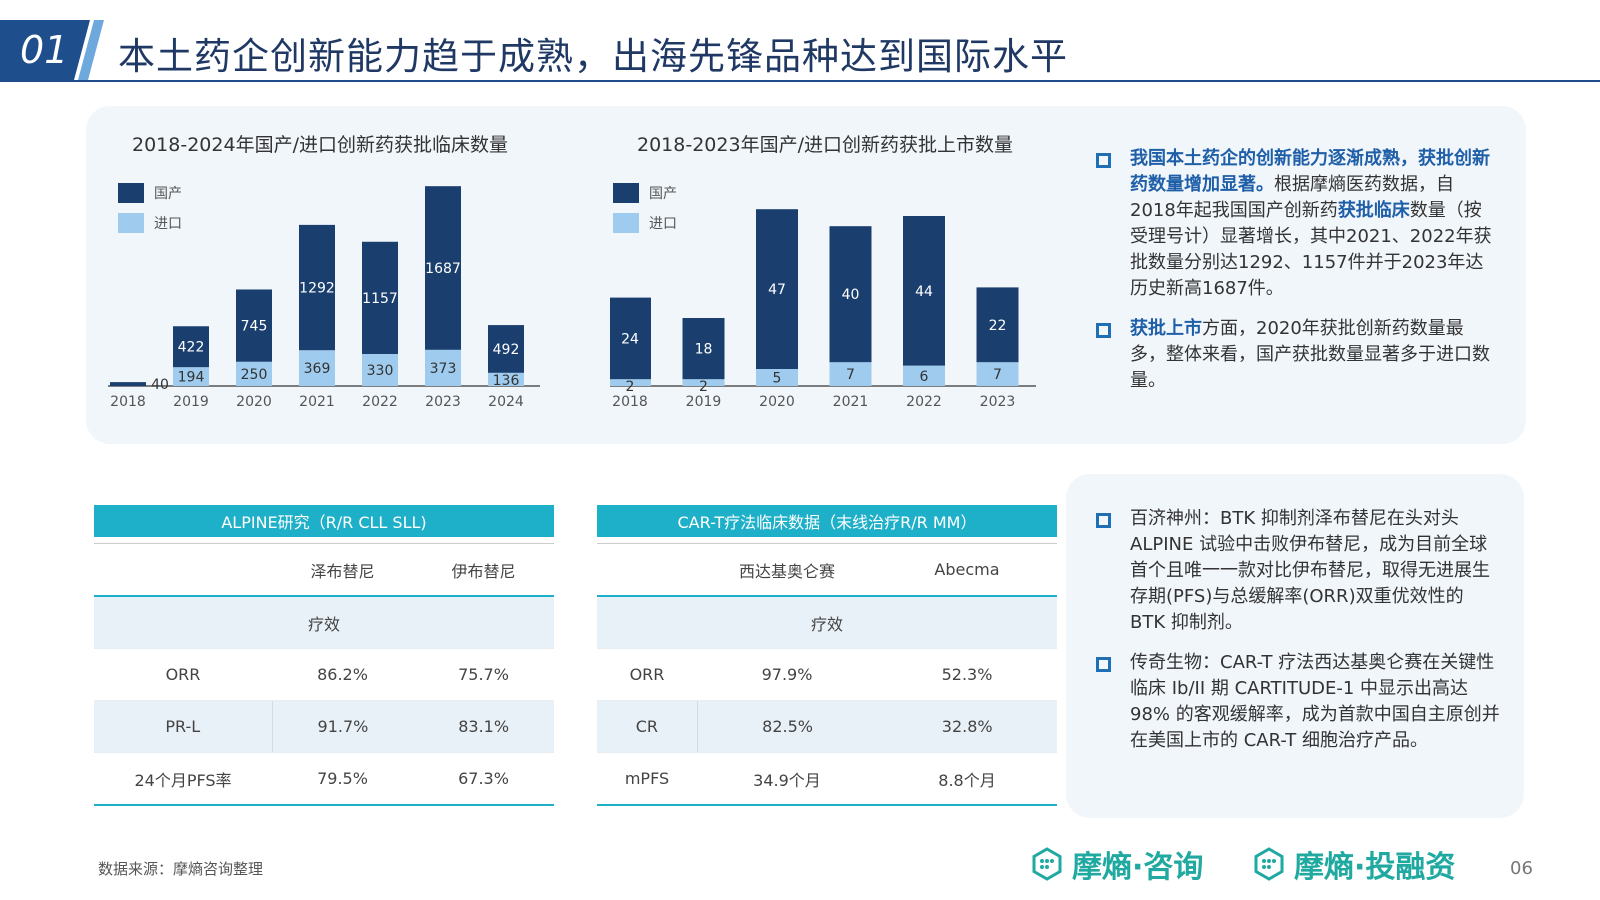 This screenshot has width=1600, height=900. I want to click on legend-import: 进口, so click(150, 223).